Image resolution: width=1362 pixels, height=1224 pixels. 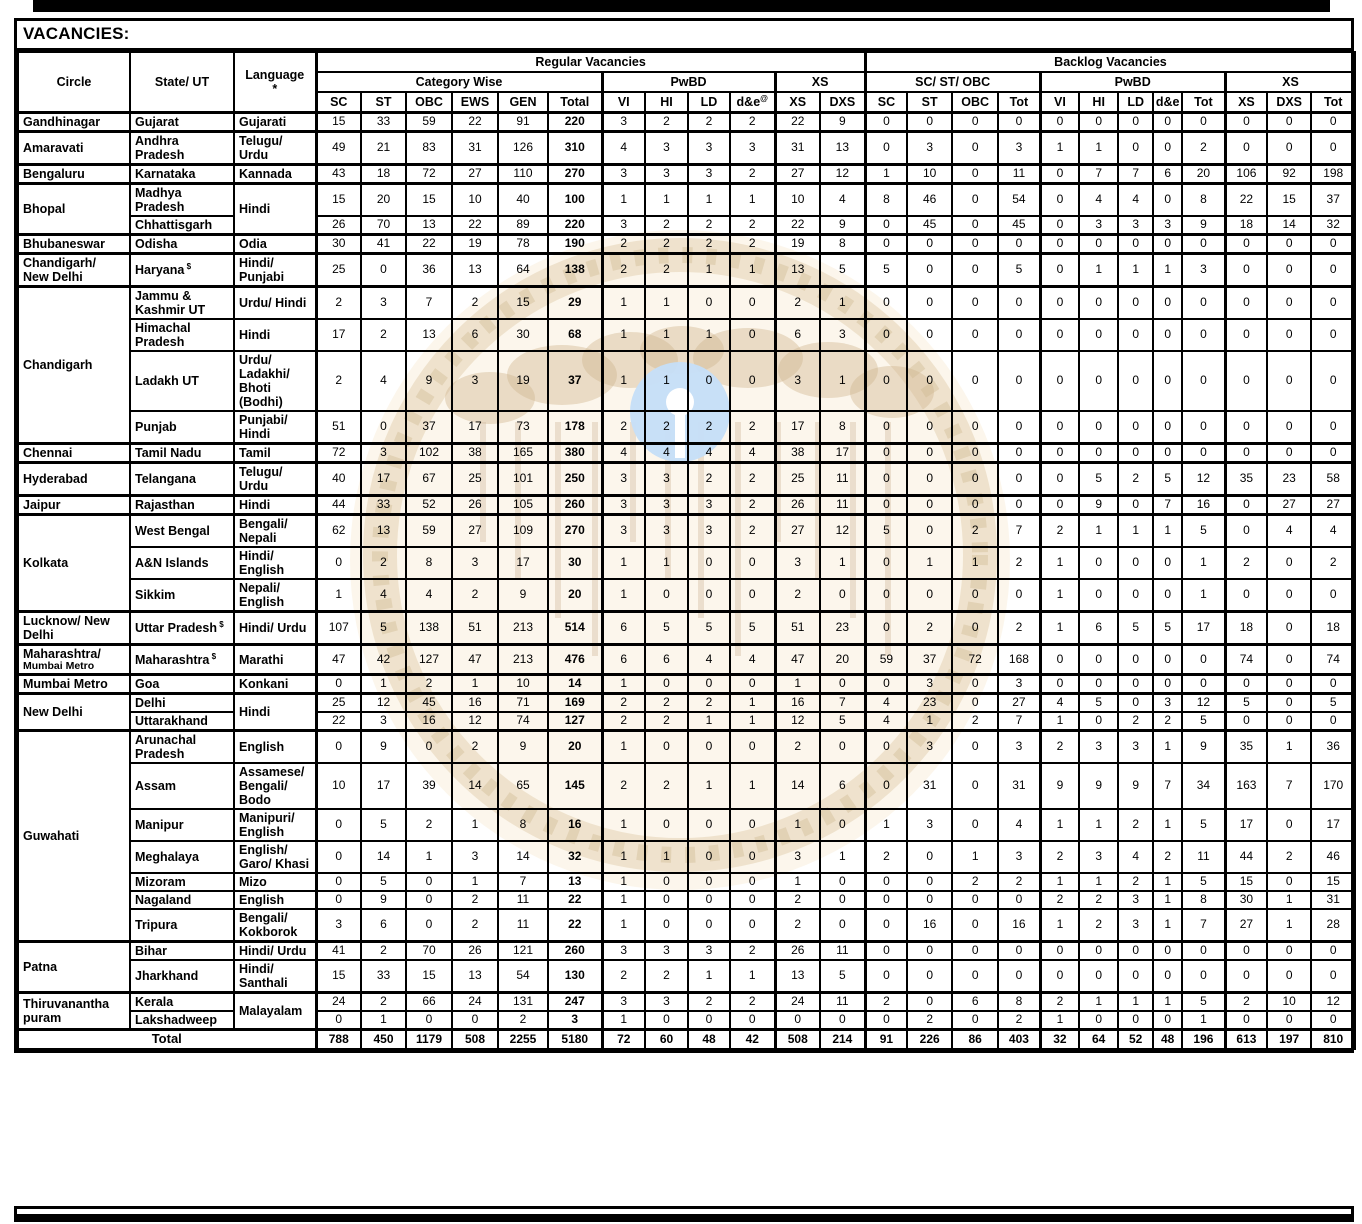 What do you see at coordinates (182, 786) in the screenshot?
I see `state-cell: Assam` at bounding box center [182, 786].